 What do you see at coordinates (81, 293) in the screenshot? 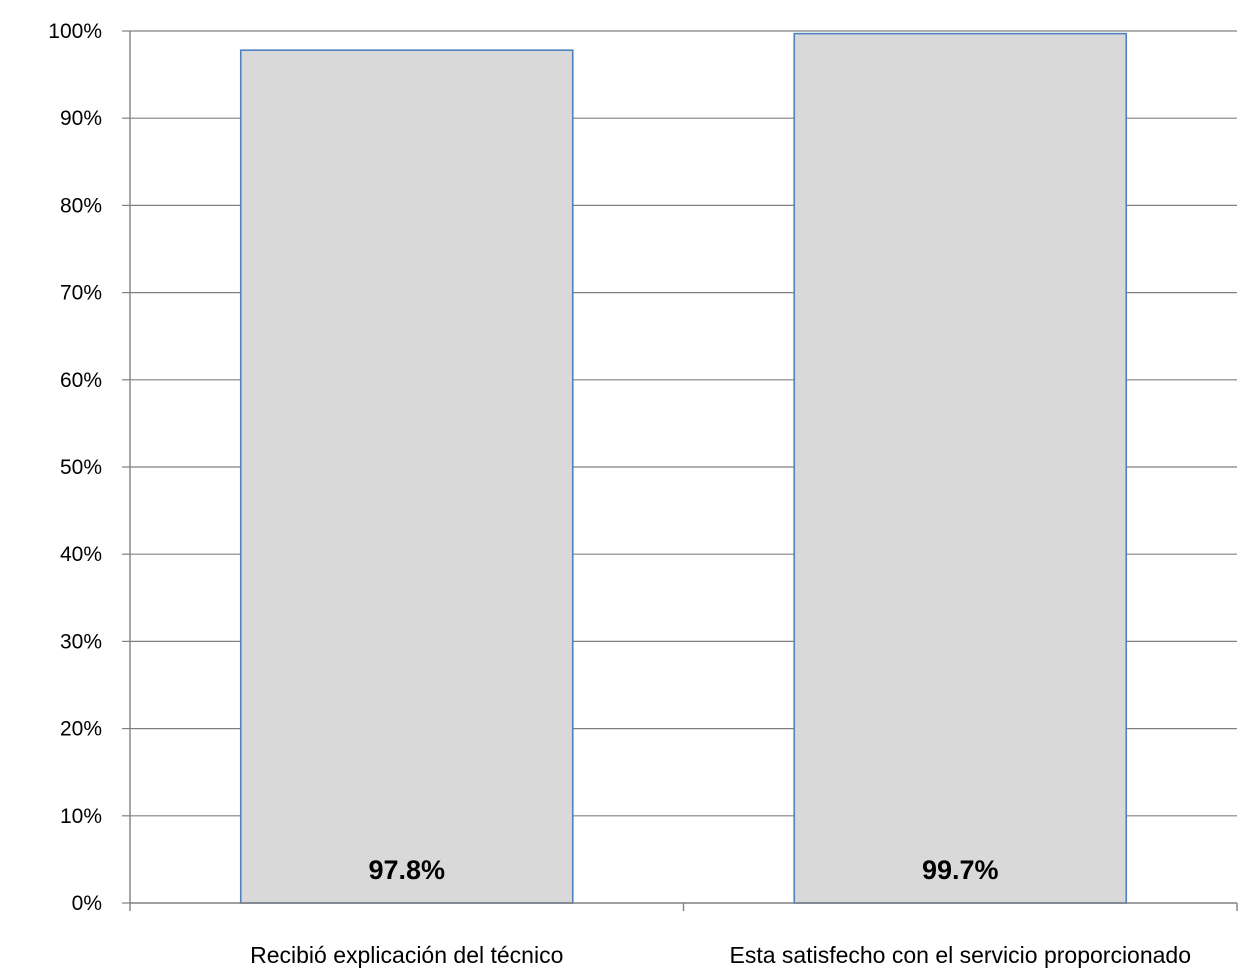
I see `y-tick-label-70: 70%` at bounding box center [81, 293].